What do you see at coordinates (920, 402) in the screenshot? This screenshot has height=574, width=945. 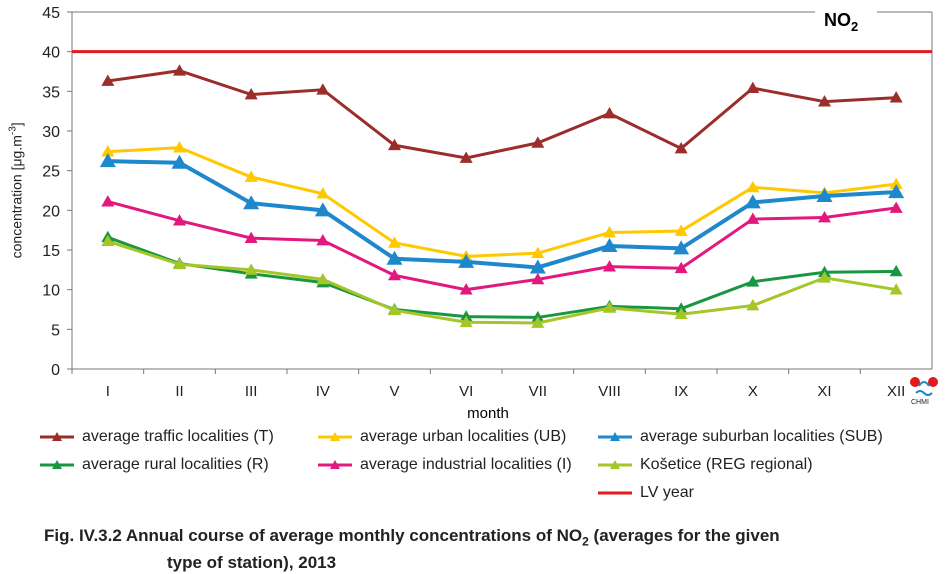 I see `logo-text: CHMI` at bounding box center [920, 402].